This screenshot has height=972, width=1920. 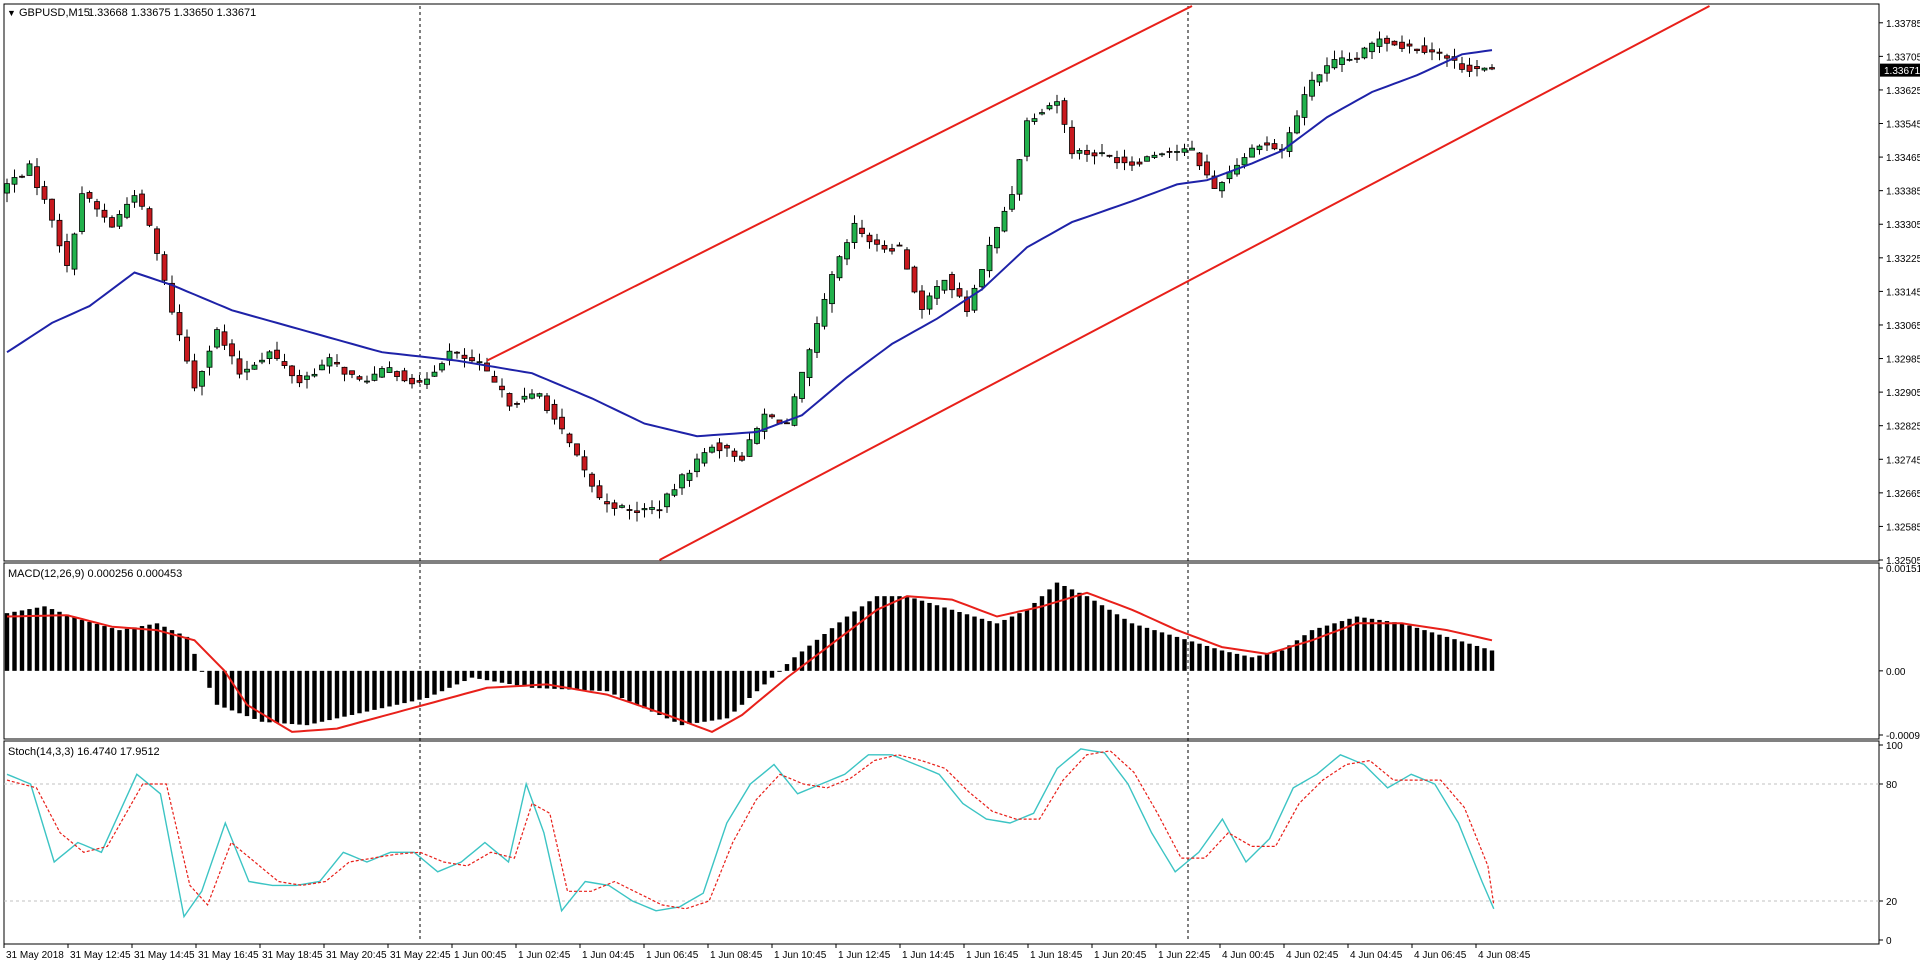 What do you see at coordinates (11, 13) in the screenshot?
I see `window-arrow: ▼` at bounding box center [11, 13].